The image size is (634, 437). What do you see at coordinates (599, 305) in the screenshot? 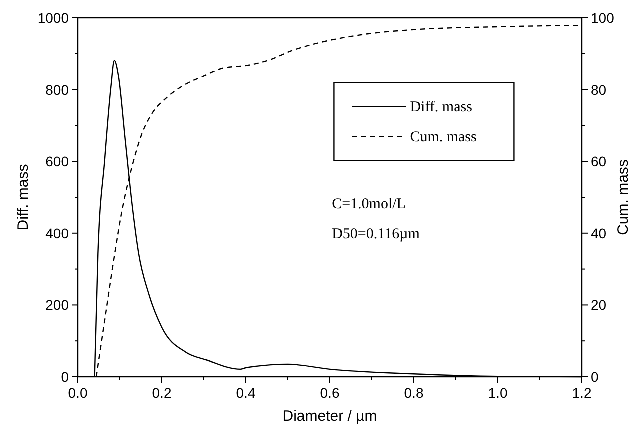
I see `y2-tick-label: 20` at bounding box center [599, 305].